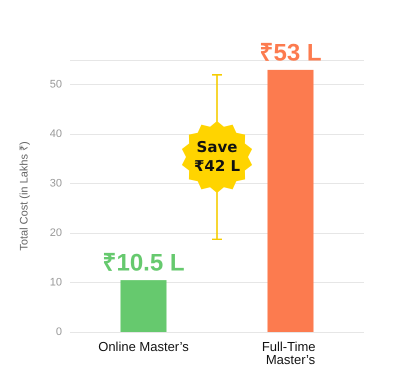 The width and height of the screenshot is (394, 382). What do you see at coordinates (24, 196) in the screenshot?
I see `y-axis-title: Total Cost (in Lakhs ₹)` at bounding box center [24, 196].